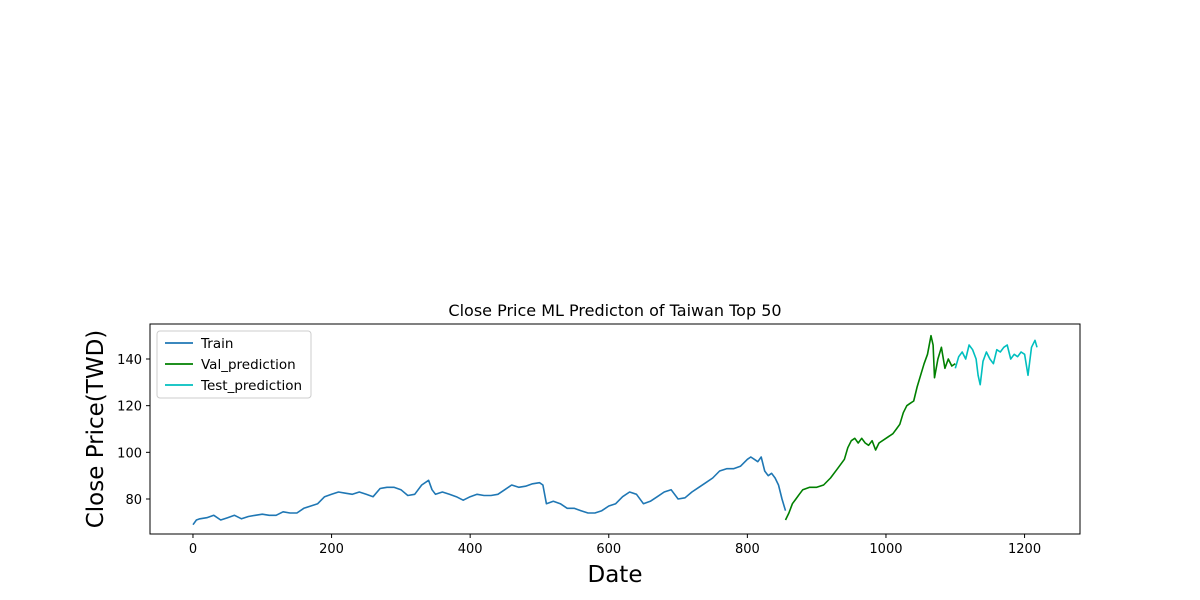 Image resolution: width=1200 pixels, height=600 pixels. I want to click on y-tick-label: 120, so click(129, 407).